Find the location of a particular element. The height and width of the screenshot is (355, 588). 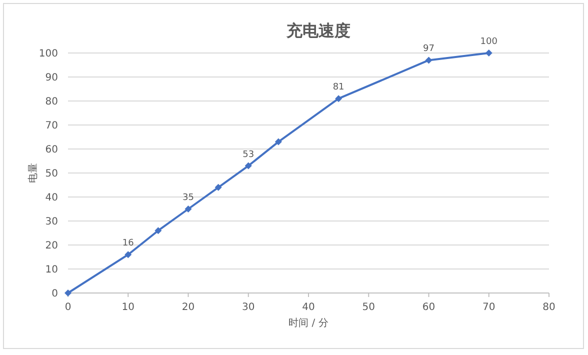

y-tick-label: 50 is located at coordinates (51, 174).